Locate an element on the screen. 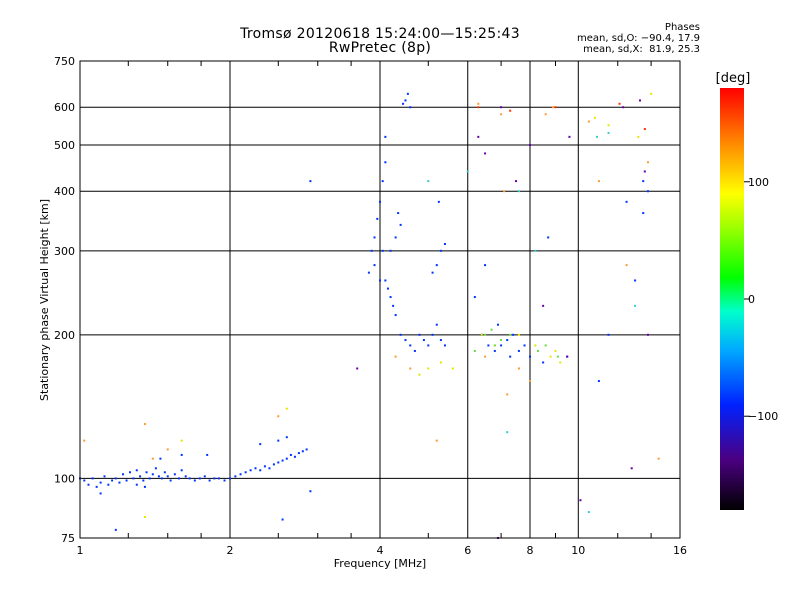  colorbar-tick-label: 0 is located at coordinates (751, 299).